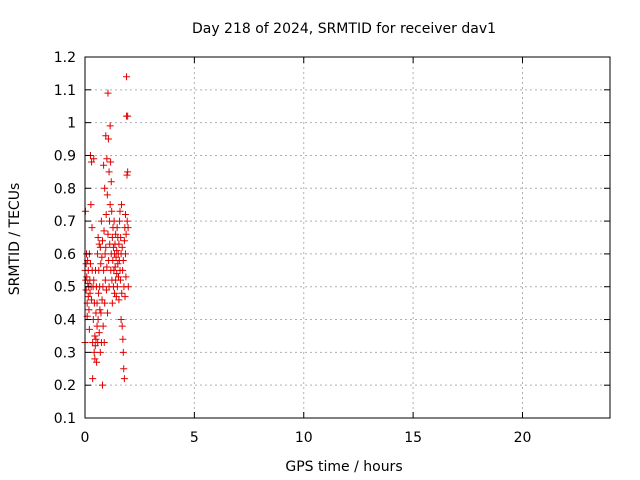 The width and height of the screenshot is (640, 480). Describe the element at coordinates (304, 438) in the screenshot. I see `x-tick-label: 10` at that location.